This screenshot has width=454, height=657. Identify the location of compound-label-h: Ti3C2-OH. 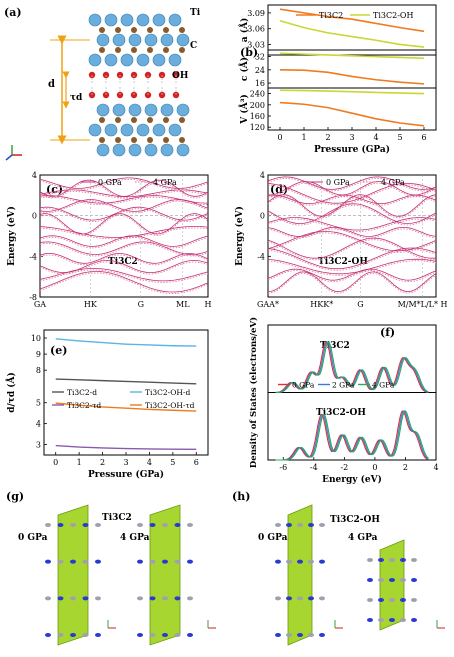
(355, 520).